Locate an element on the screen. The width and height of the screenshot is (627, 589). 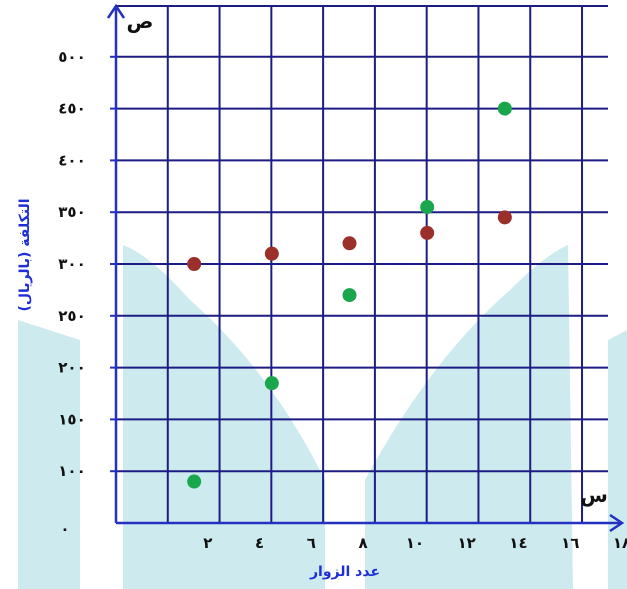
y-tick-label: ٤٠٠ is located at coordinates (71, 160).